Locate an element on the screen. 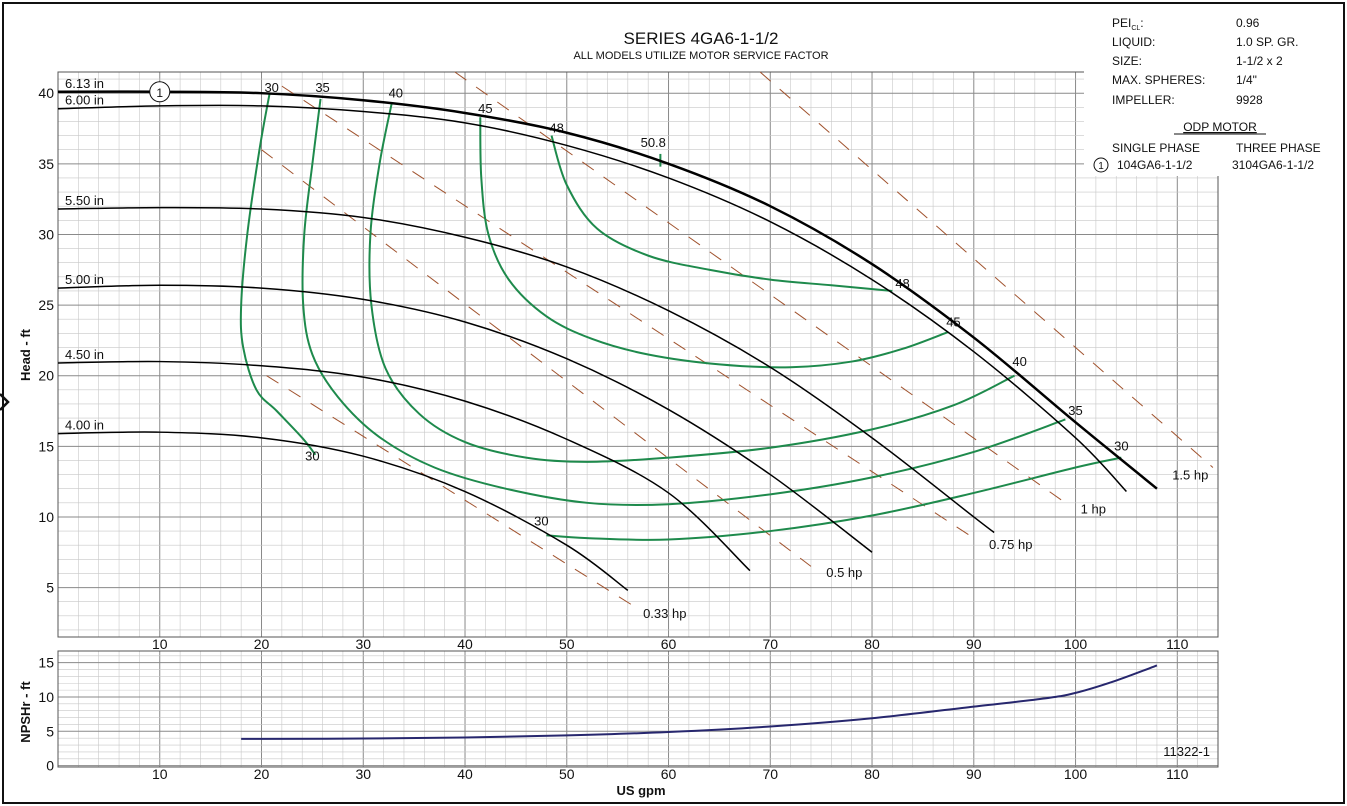 This screenshot has height=806, width=1347. motor-heading: ODP MOTOR is located at coordinates (1220, 127).